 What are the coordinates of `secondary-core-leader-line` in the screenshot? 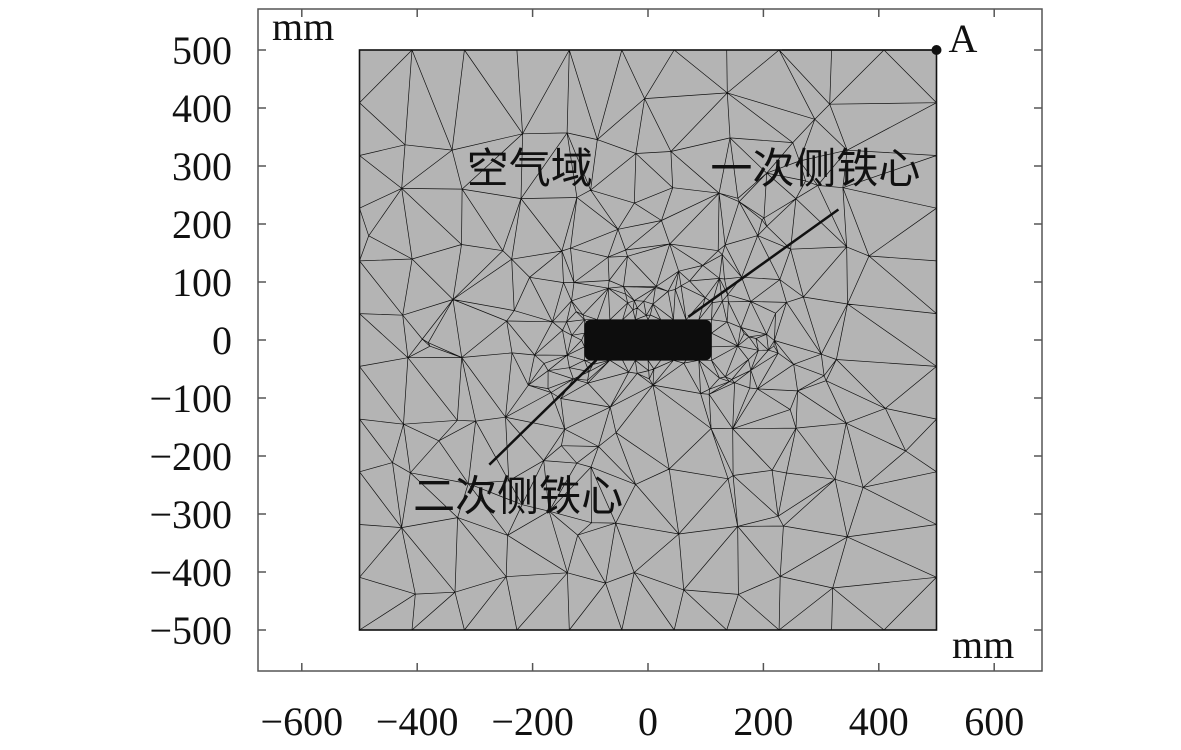 It's located at (542, 412).